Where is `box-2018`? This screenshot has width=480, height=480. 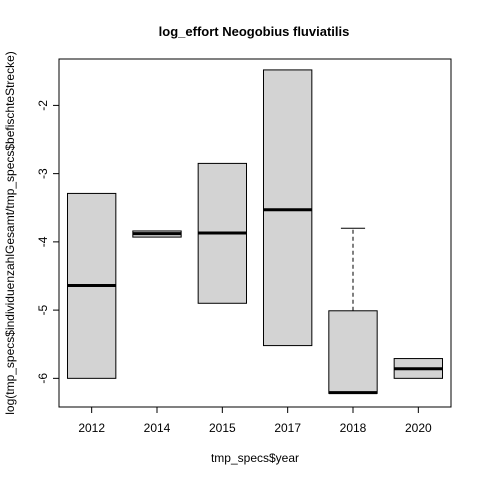 box-2018 is located at coordinates (353, 311).